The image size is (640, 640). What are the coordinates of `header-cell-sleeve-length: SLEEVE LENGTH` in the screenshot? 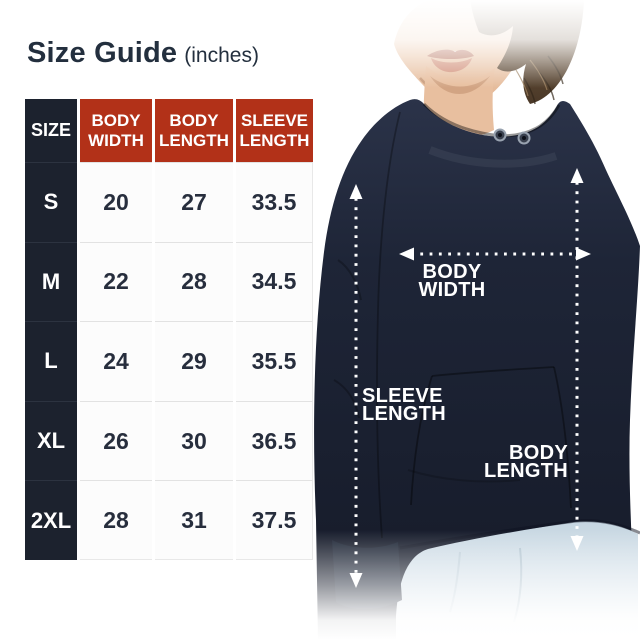 It's located at (274, 130).